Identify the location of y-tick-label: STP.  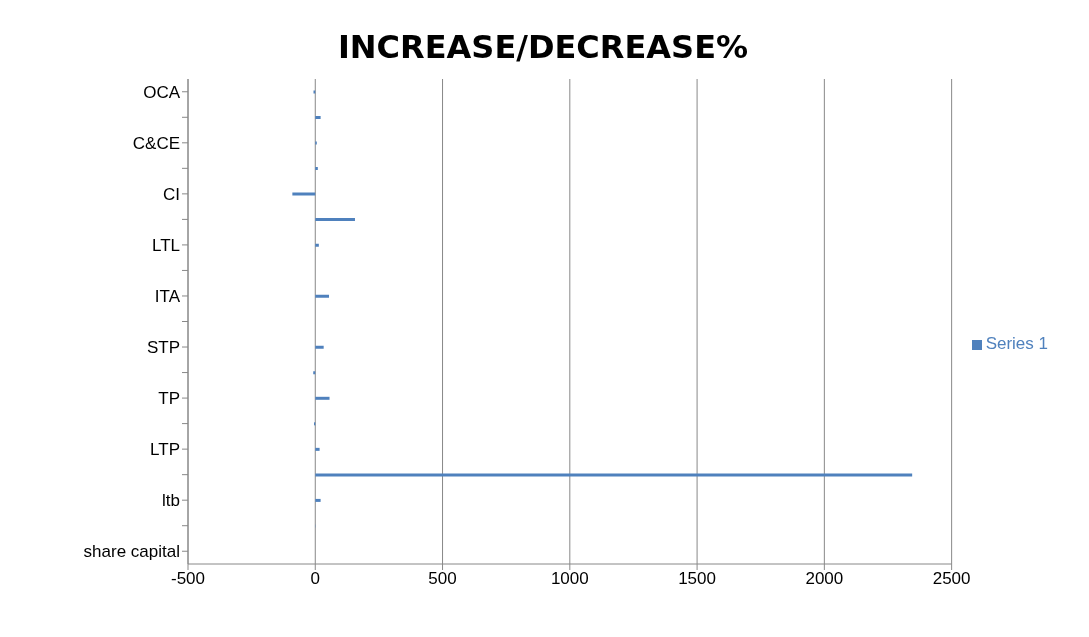
(163, 348).